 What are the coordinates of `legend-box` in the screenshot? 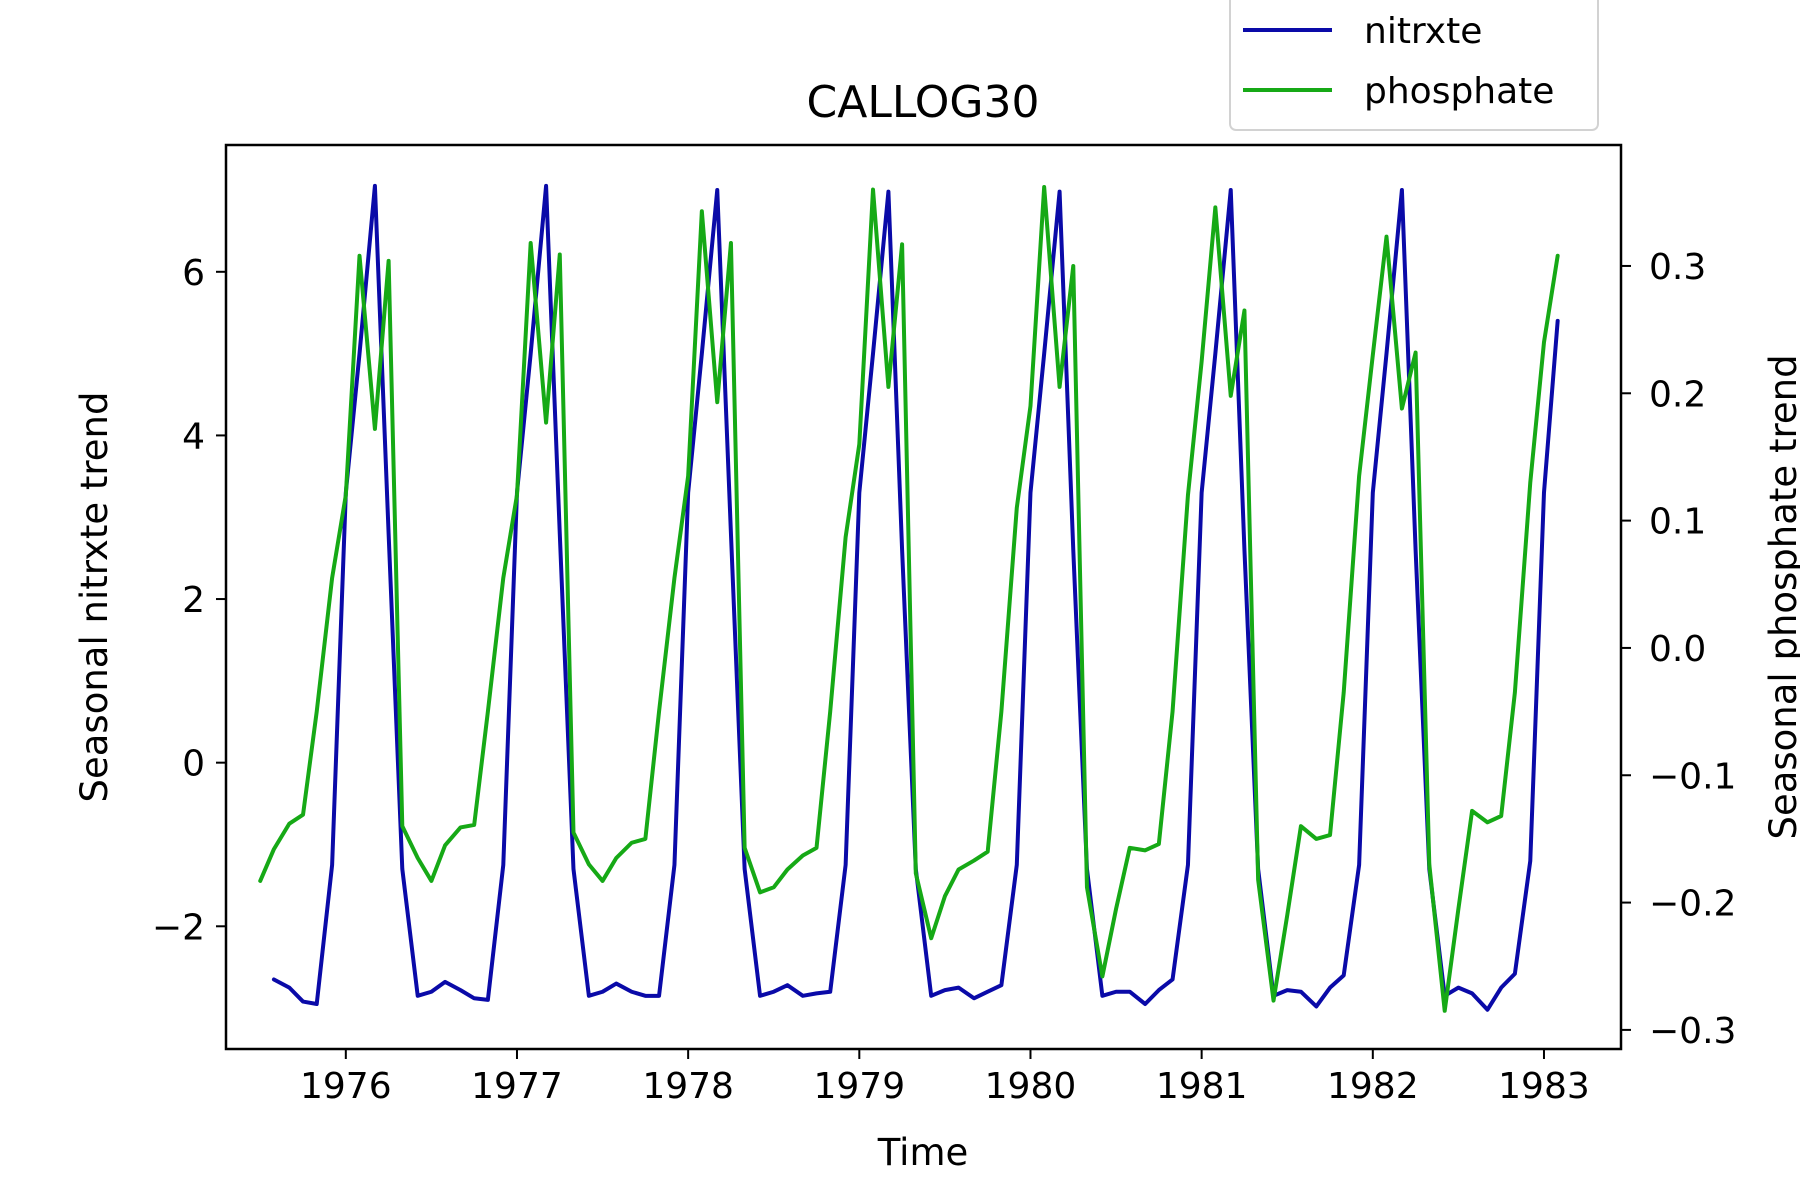 It's located at (1414, 65).